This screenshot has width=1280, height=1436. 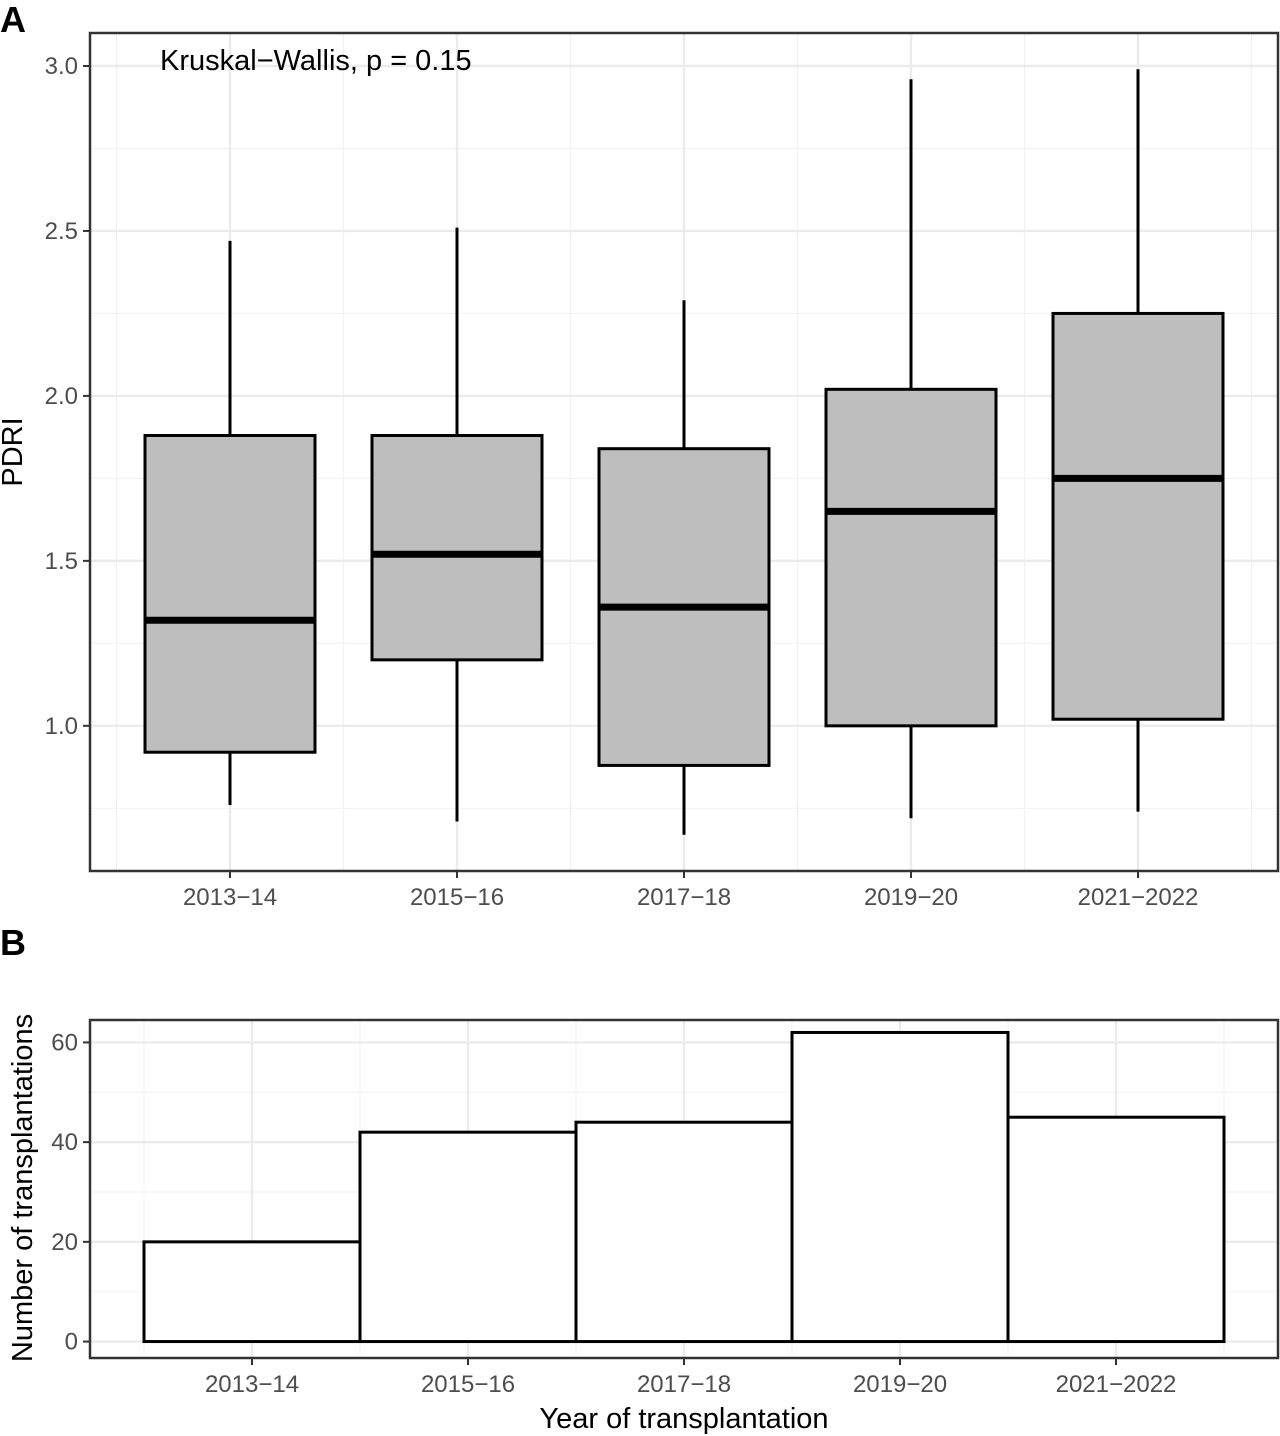 What do you see at coordinates (64, 1242) in the screenshot?
I see `panel-b-y-tick-label: 20` at bounding box center [64, 1242].